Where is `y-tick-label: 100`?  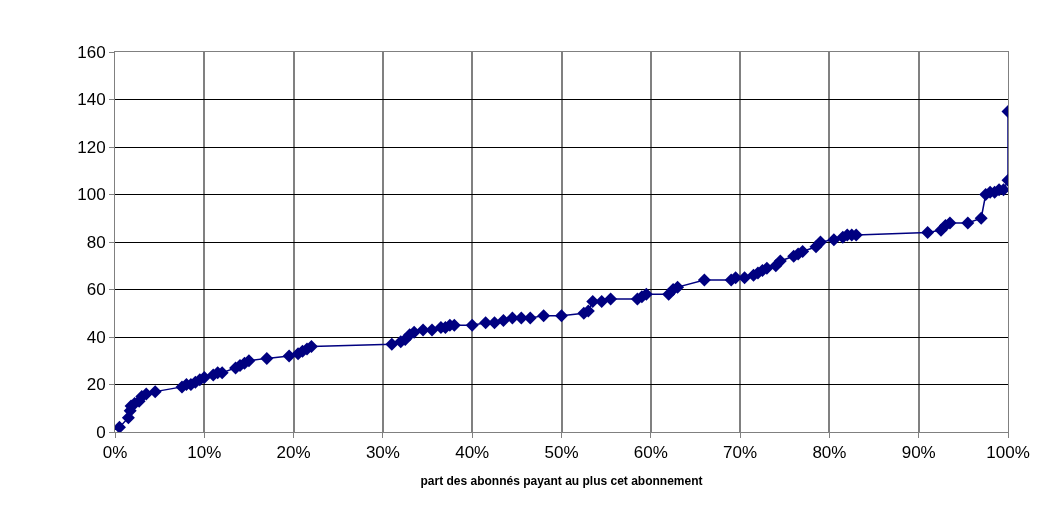 y-tick-label: 100 is located at coordinates (91, 195).